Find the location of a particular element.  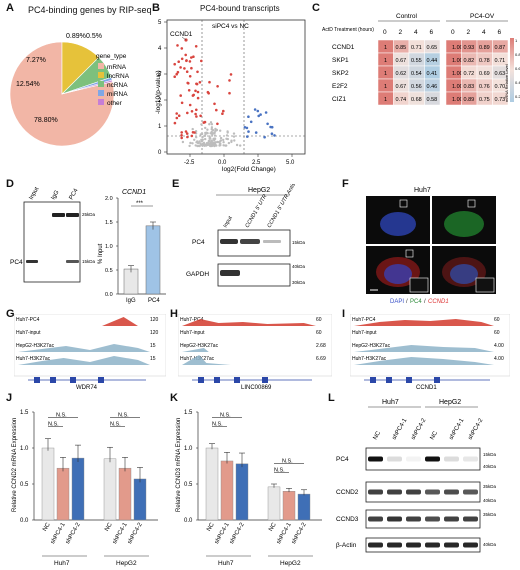

panel-label-f: F is located at coordinates (345, 184).